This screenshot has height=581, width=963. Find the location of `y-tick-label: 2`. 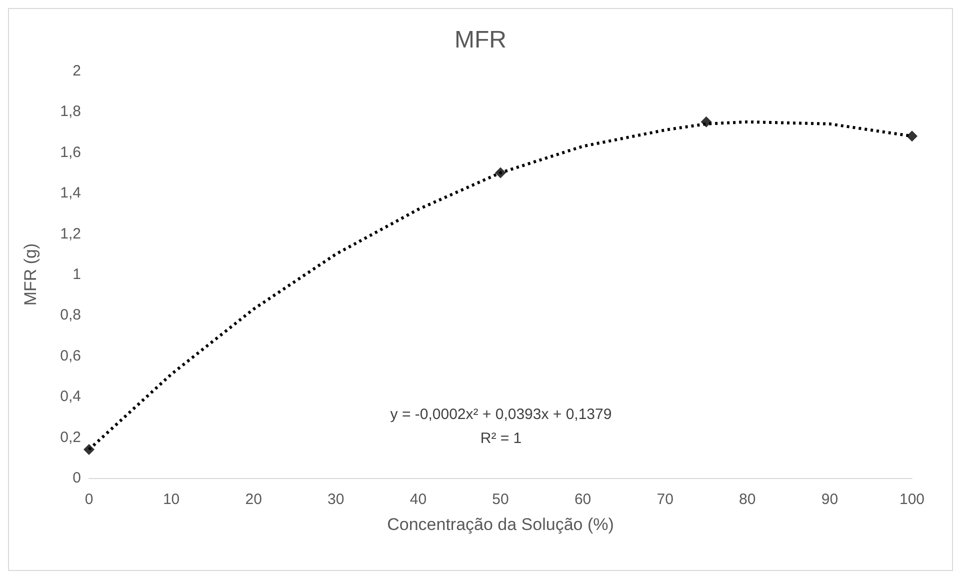

y-tick-label: 2 is located at coordinates (76, 71).